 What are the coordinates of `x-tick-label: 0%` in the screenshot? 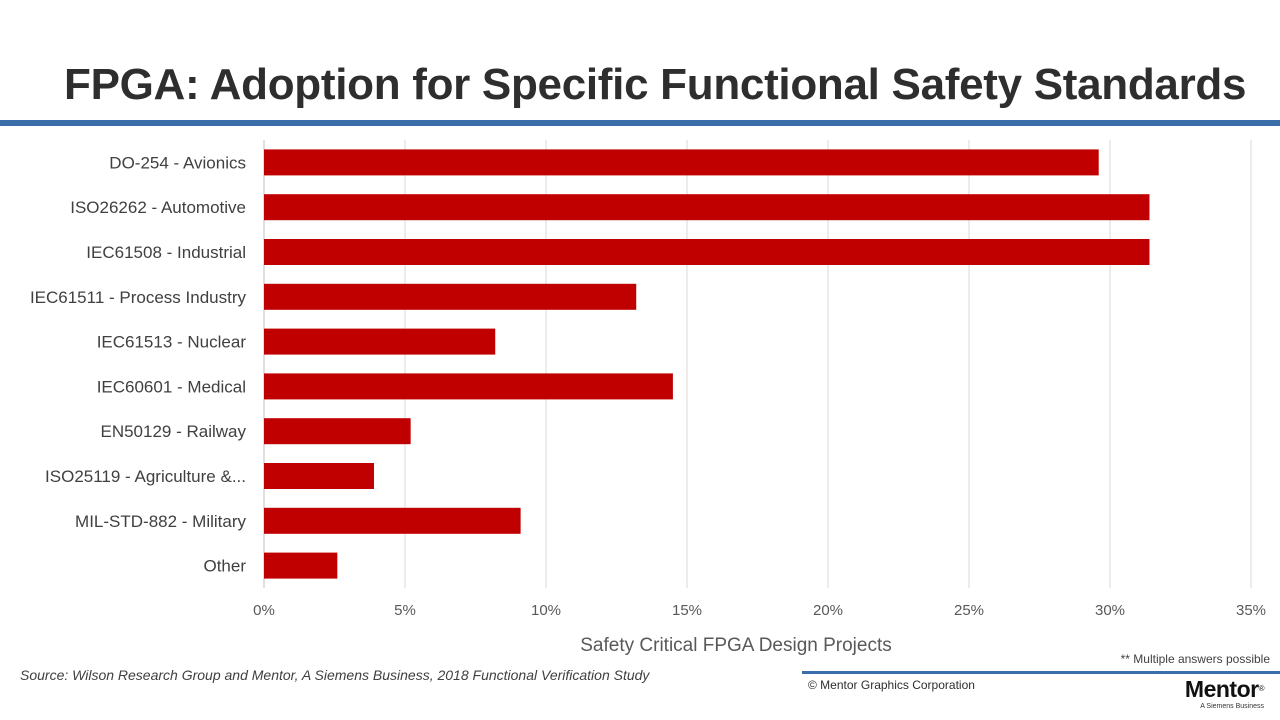 It's located at (264, 610).